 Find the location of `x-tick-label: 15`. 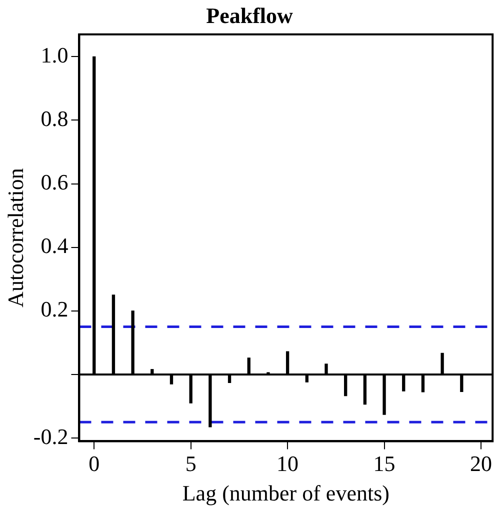

x-tick-label: 15 is located at coordinates (384, 463).